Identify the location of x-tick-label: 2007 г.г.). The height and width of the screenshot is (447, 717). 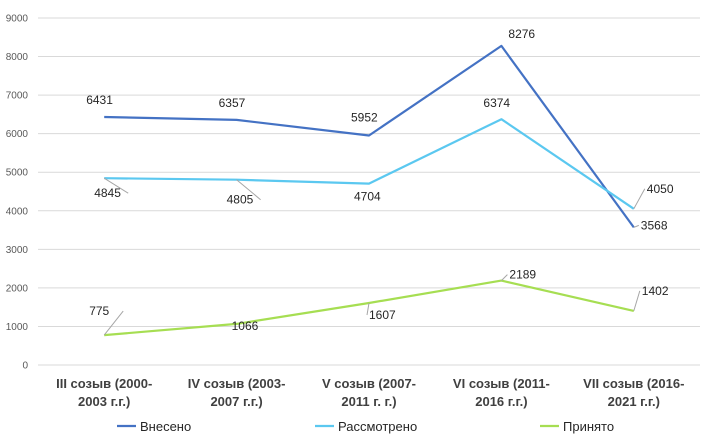
(236, 401).